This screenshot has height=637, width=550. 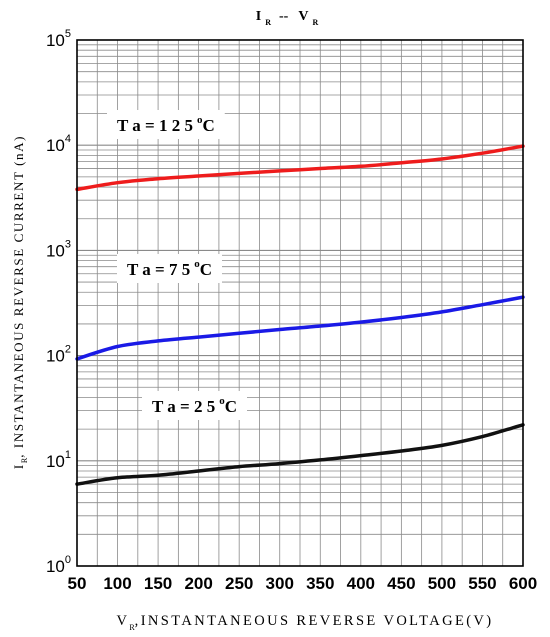 What do you see at coordinates (442, 583) in the screenshot?
I see `x-tick-label: 500` at bounding box center [442, 583].